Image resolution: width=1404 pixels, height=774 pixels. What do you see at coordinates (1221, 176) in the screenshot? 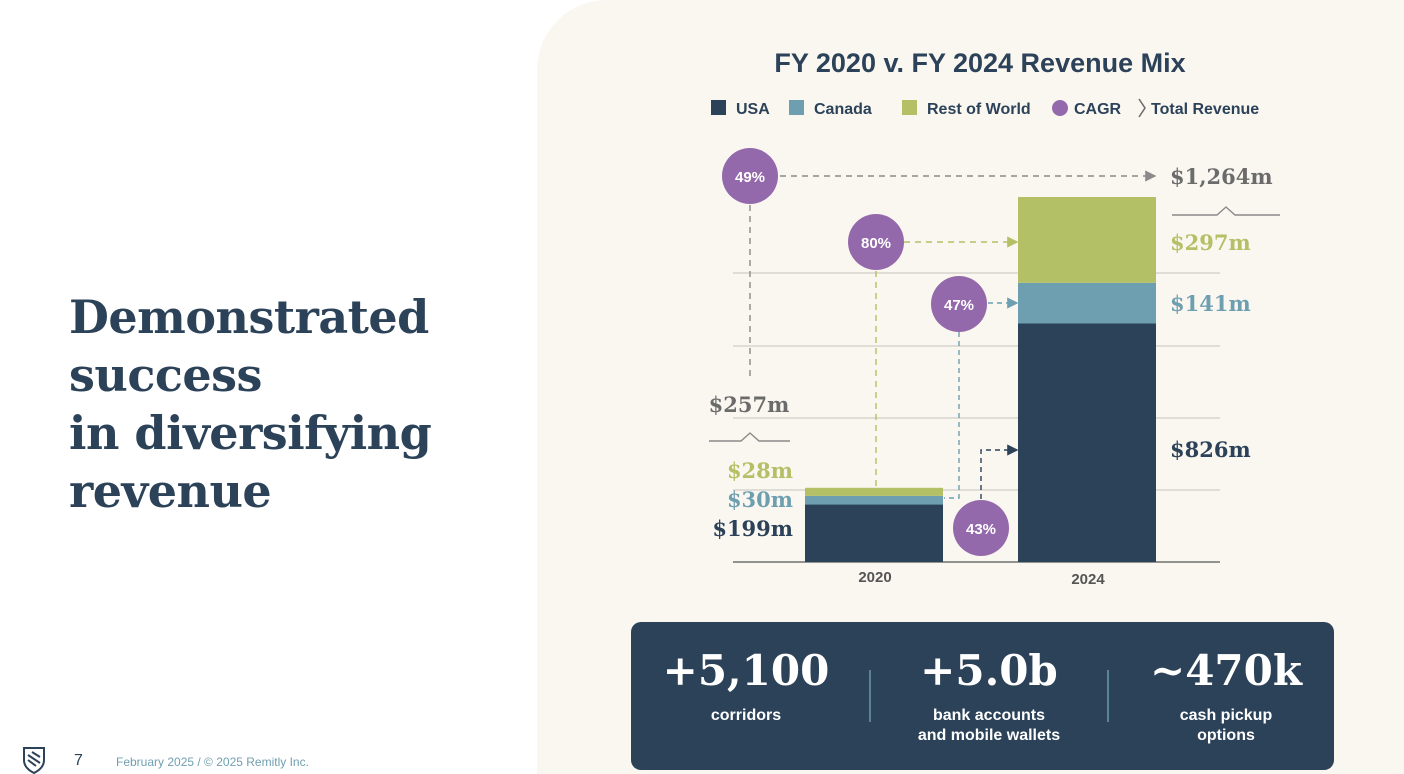
I see `data-label-total-2024: $1,264m` at bounding box center [1221, 176].